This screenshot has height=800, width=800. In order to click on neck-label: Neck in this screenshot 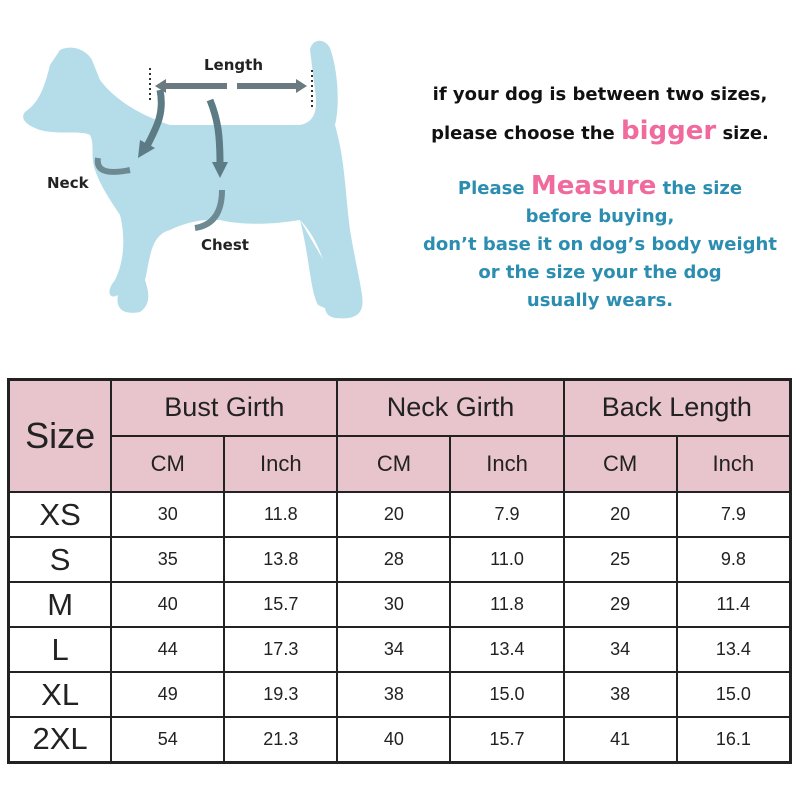, I will do `click(68, 183)`.